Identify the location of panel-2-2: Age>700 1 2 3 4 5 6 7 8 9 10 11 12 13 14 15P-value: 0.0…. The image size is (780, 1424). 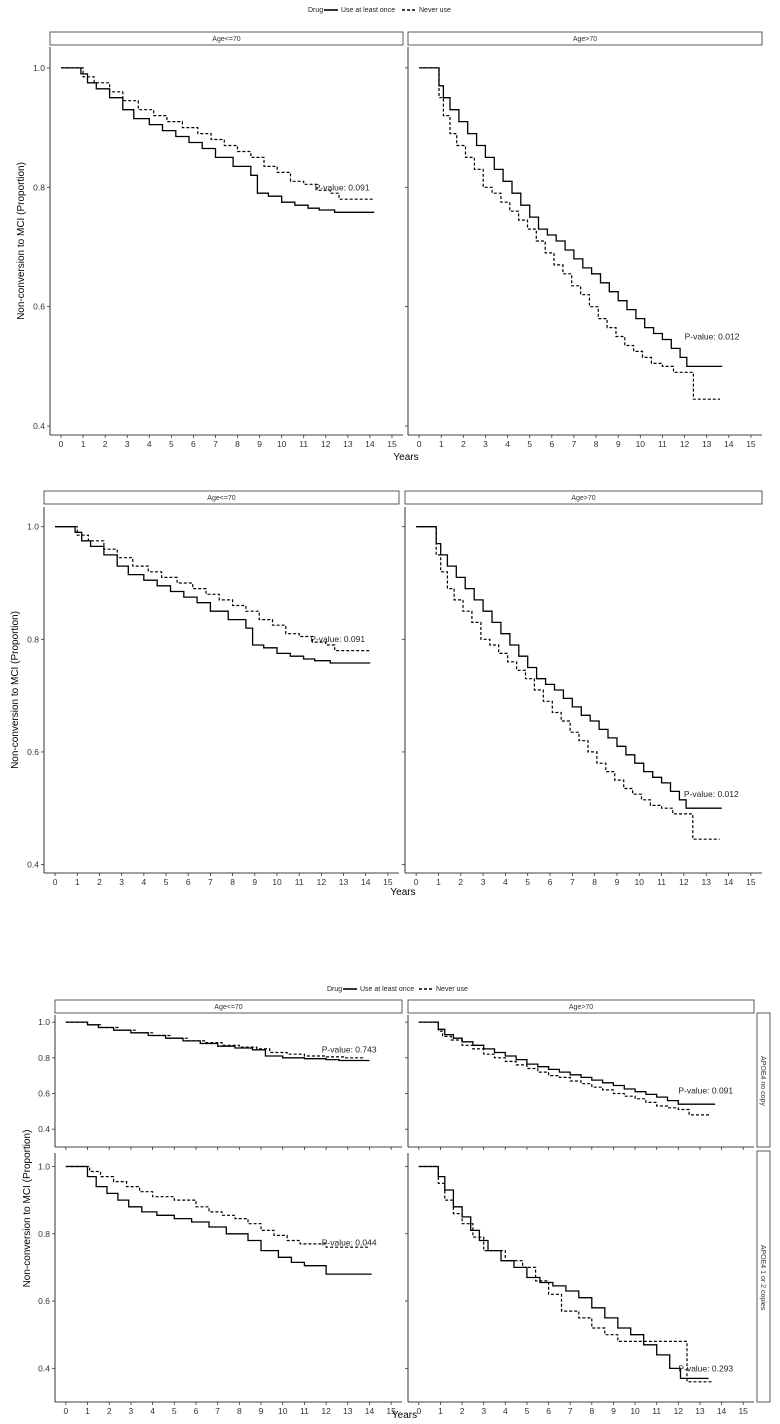
(582, 688).